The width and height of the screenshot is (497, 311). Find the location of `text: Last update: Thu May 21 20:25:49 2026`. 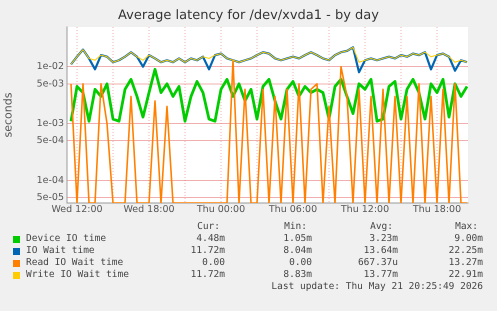

text: Last update: Thu May 21 20:25:49 2026 is located at coordinates (377, 286).